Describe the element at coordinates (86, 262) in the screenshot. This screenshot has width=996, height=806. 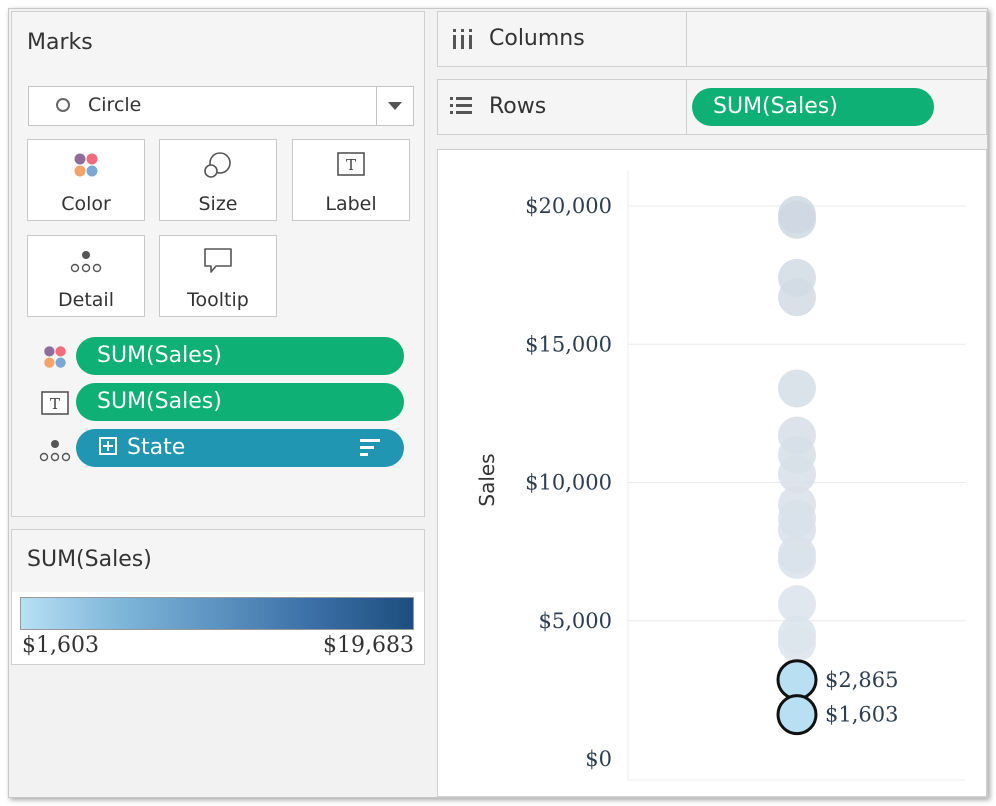
I see `detail-icon` at that location.